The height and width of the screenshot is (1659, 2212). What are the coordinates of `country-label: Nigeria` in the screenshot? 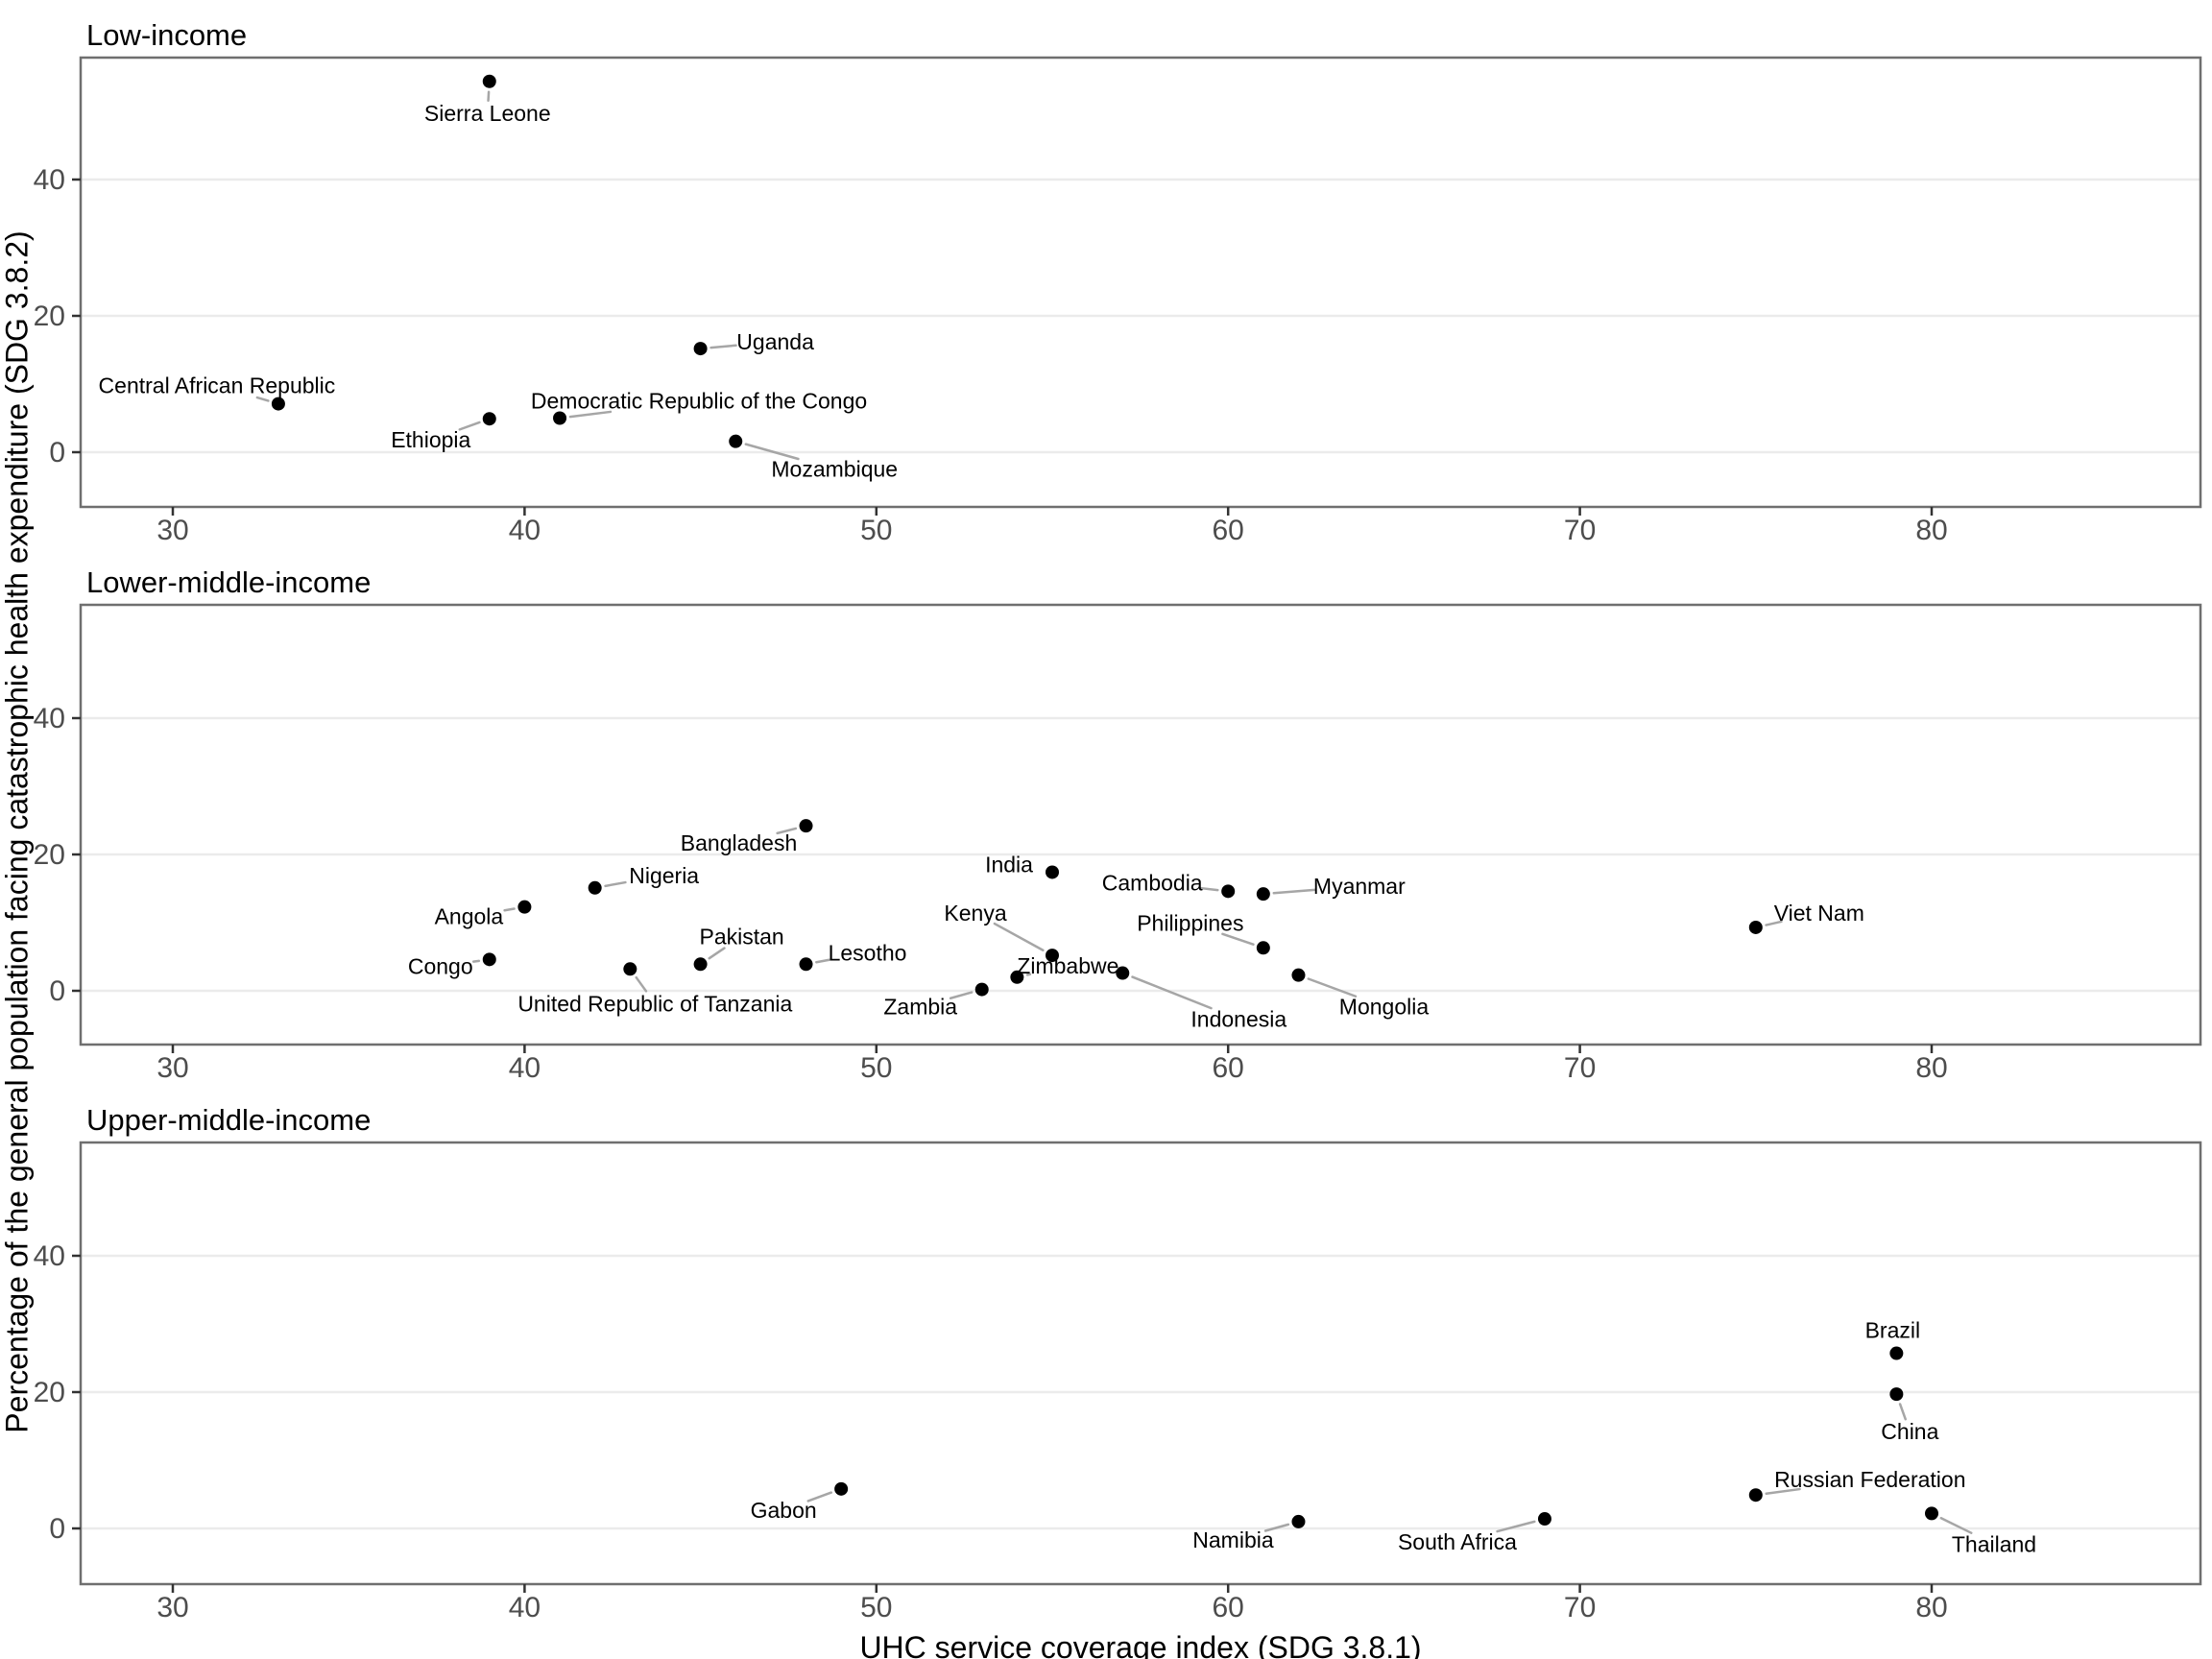 It's located at (664, 875).